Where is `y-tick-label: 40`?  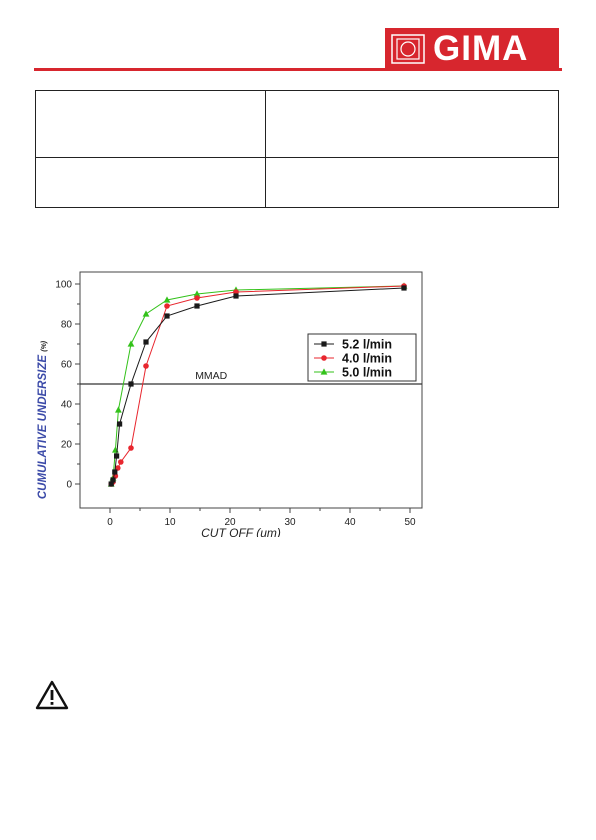 y-tick-label: 40 is located at coordinates (67, 405).